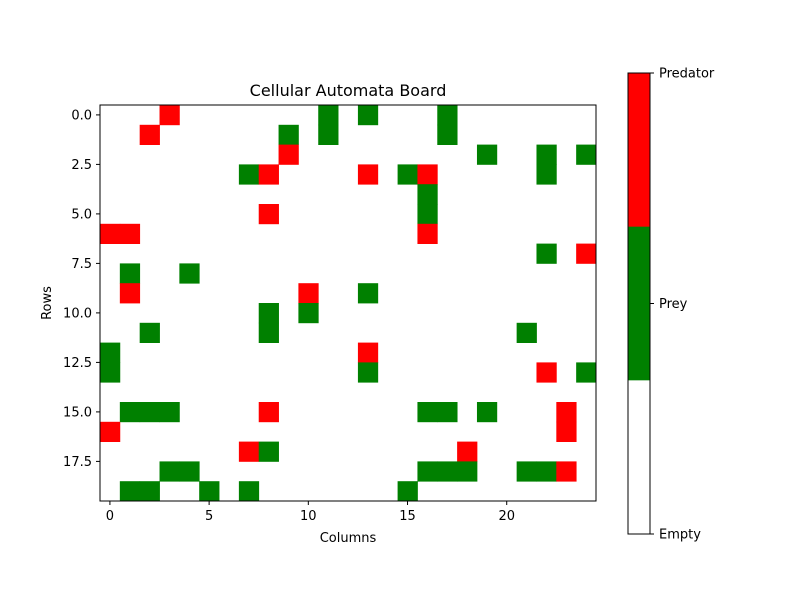 This screenshot has height=600, width=800. I want to click on y-tick-label: 10.0, so click(77, 313).